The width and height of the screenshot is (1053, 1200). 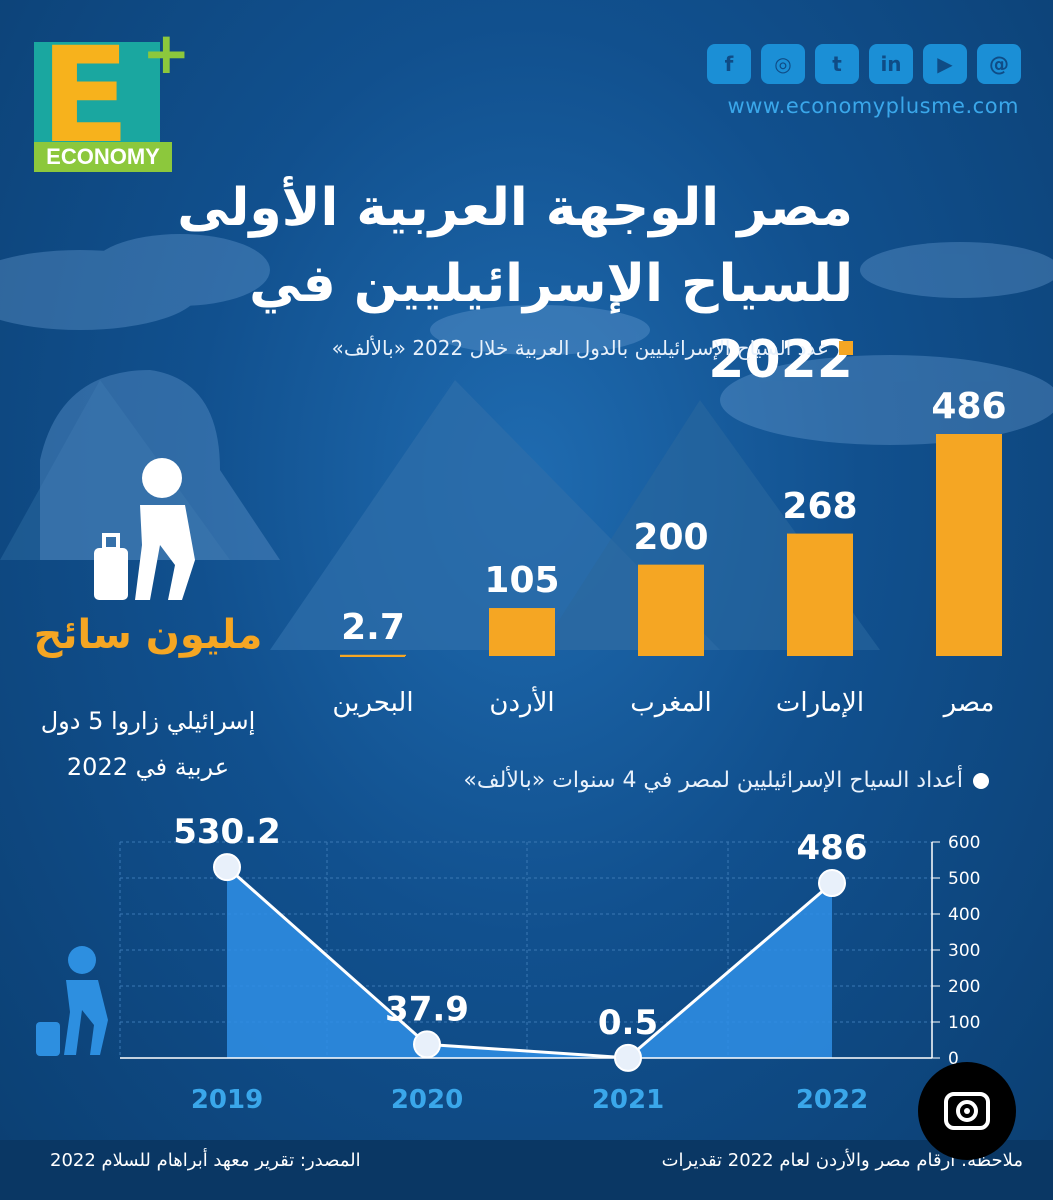 What do you see at coordinates (953, 1059) in the screenshot?
I see `y-tick-label: 0` at bounding box center [953, 1059].